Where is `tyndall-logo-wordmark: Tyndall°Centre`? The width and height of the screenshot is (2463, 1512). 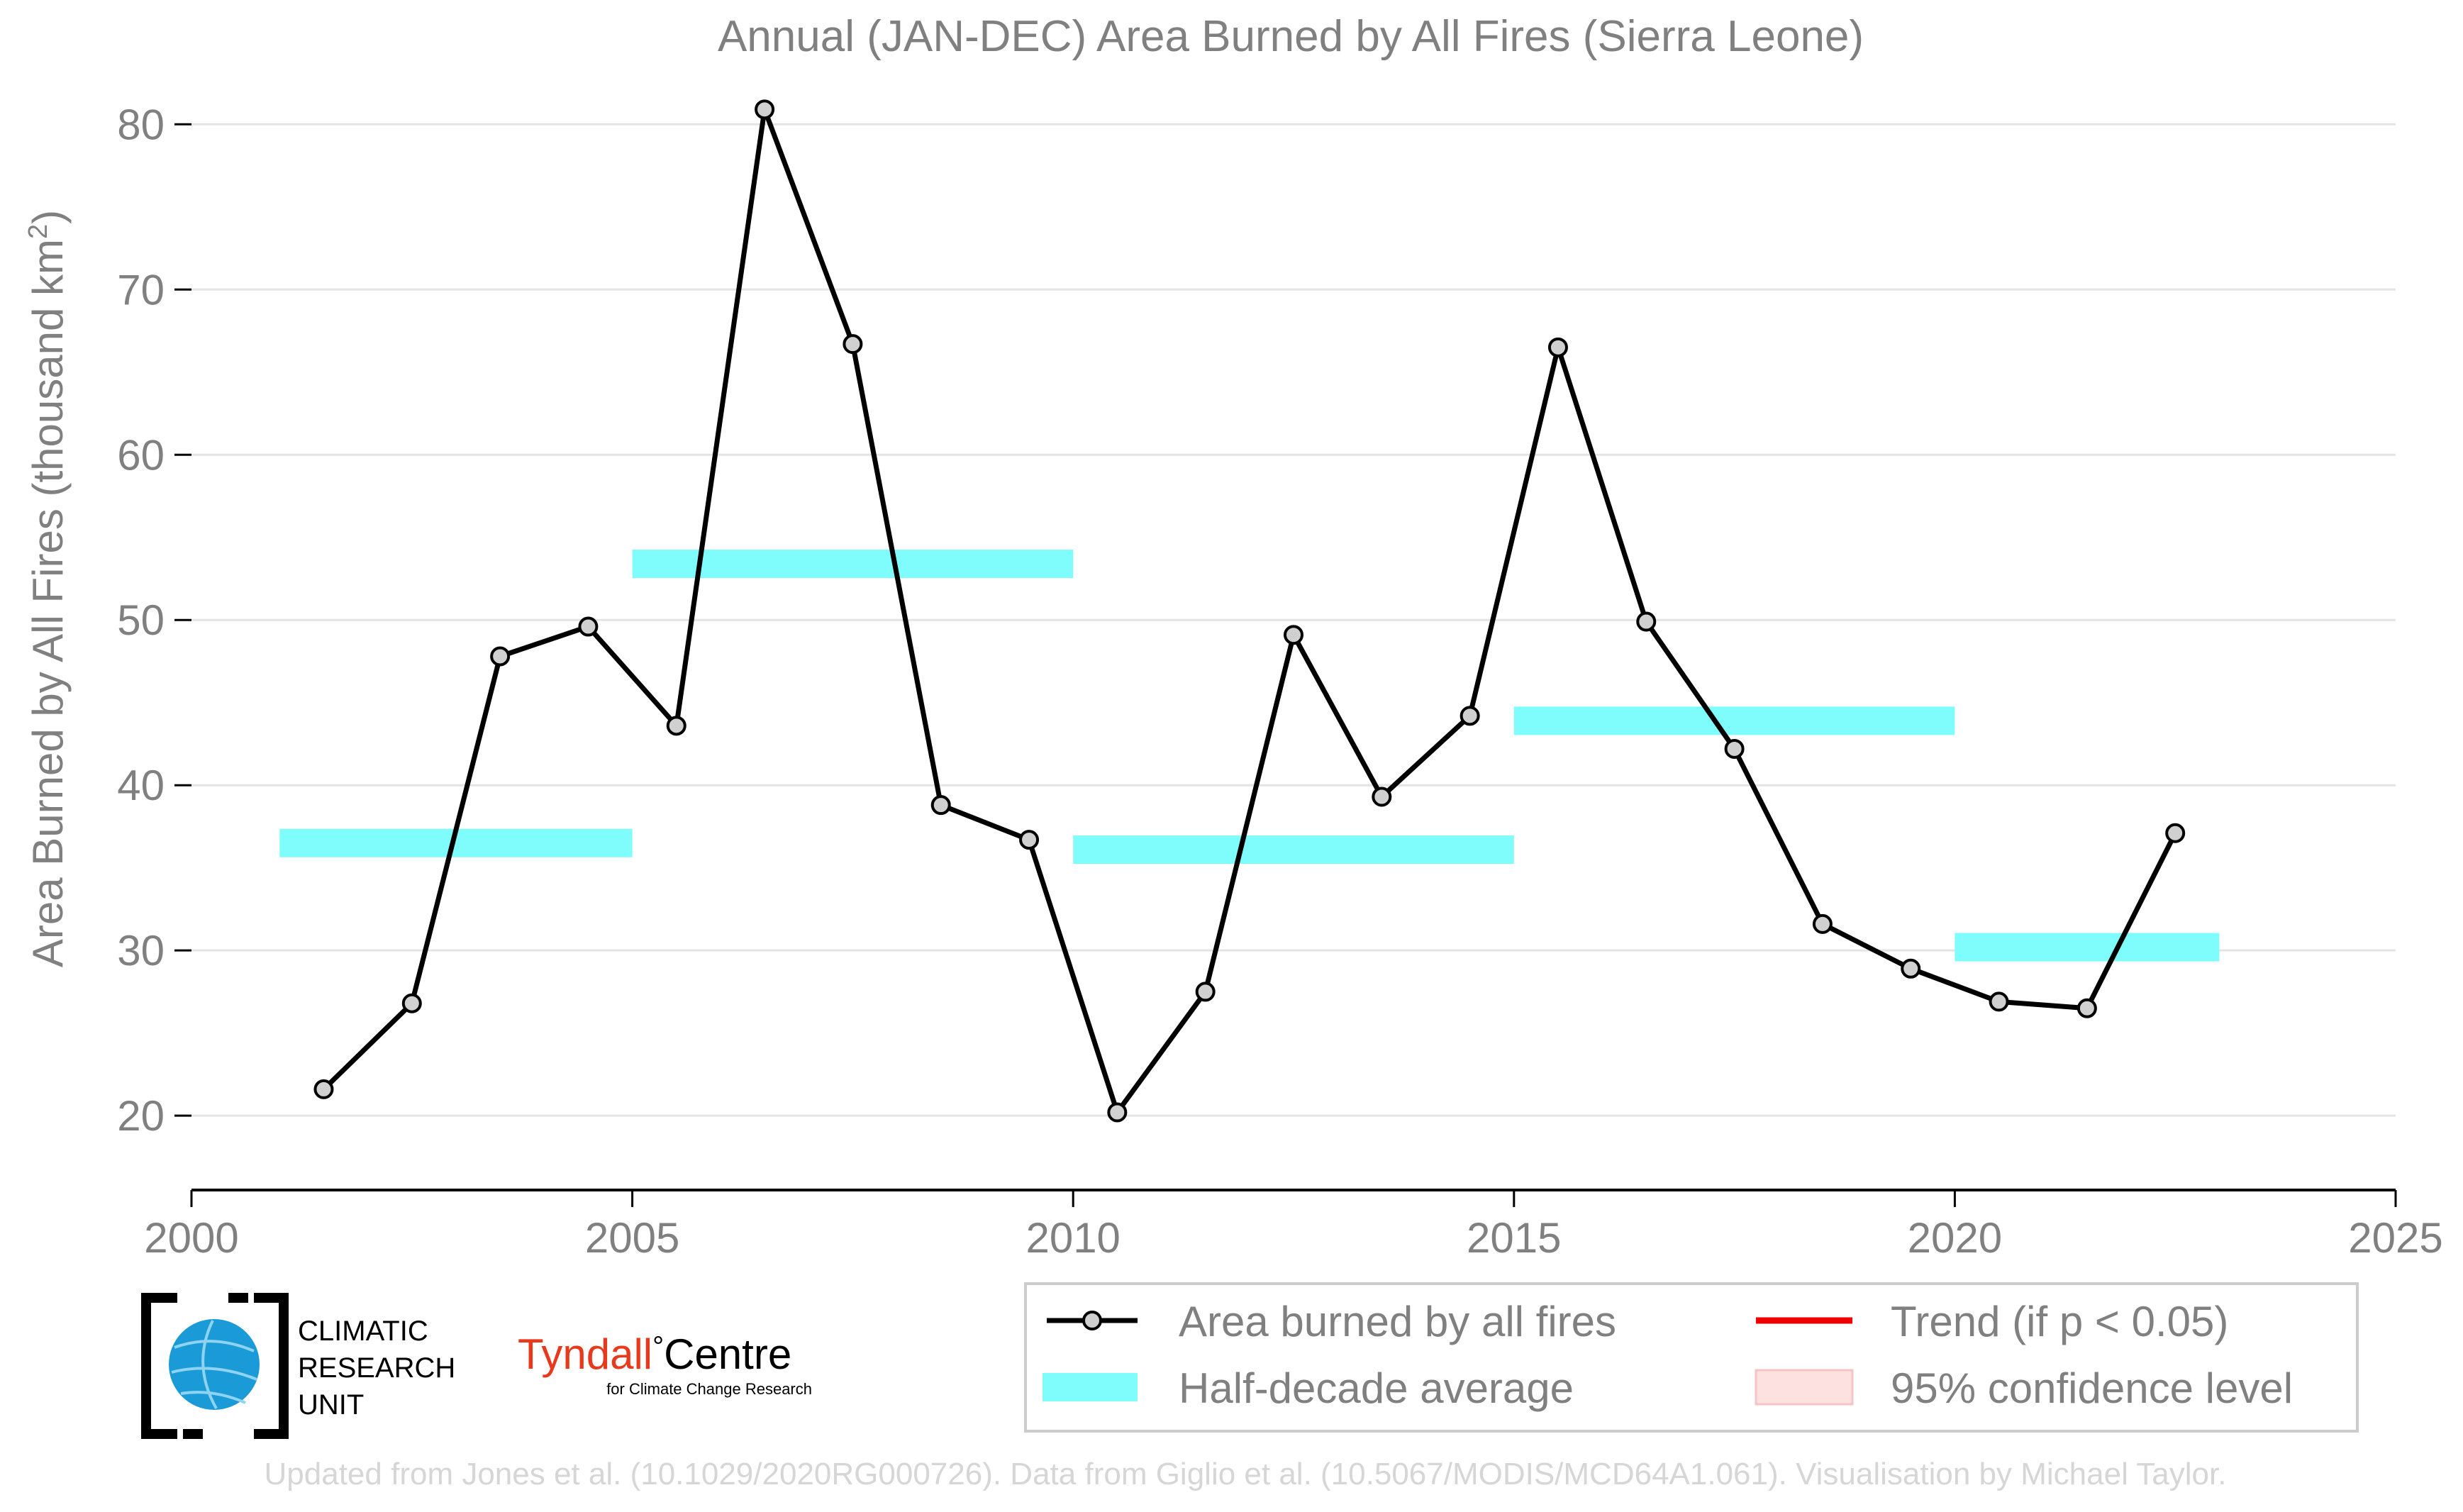 tyndall-logo-wordmark: Tyndall°Centre is located at coordinates (655, 1354).